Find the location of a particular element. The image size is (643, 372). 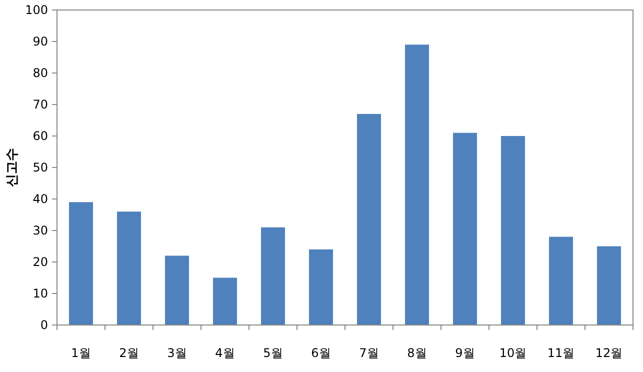

y-tick-label: 30 is located at coordinates (40, 231).